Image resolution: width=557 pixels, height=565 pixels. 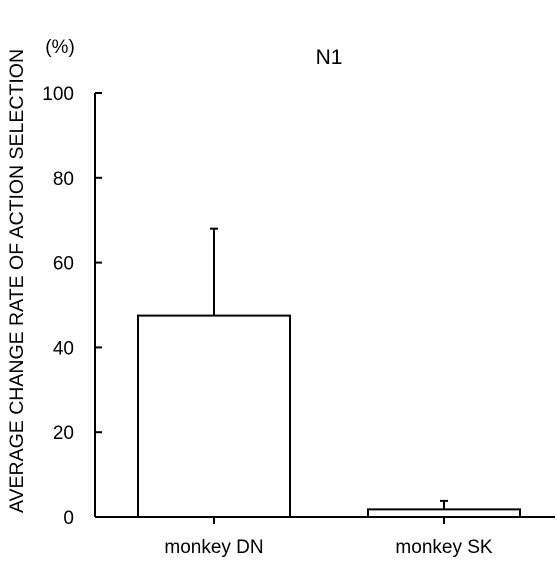 What do you see at coordinates (68, 518) in the screenshot?
I see `y-tick-label: 0` at bounding box center [68, 518].